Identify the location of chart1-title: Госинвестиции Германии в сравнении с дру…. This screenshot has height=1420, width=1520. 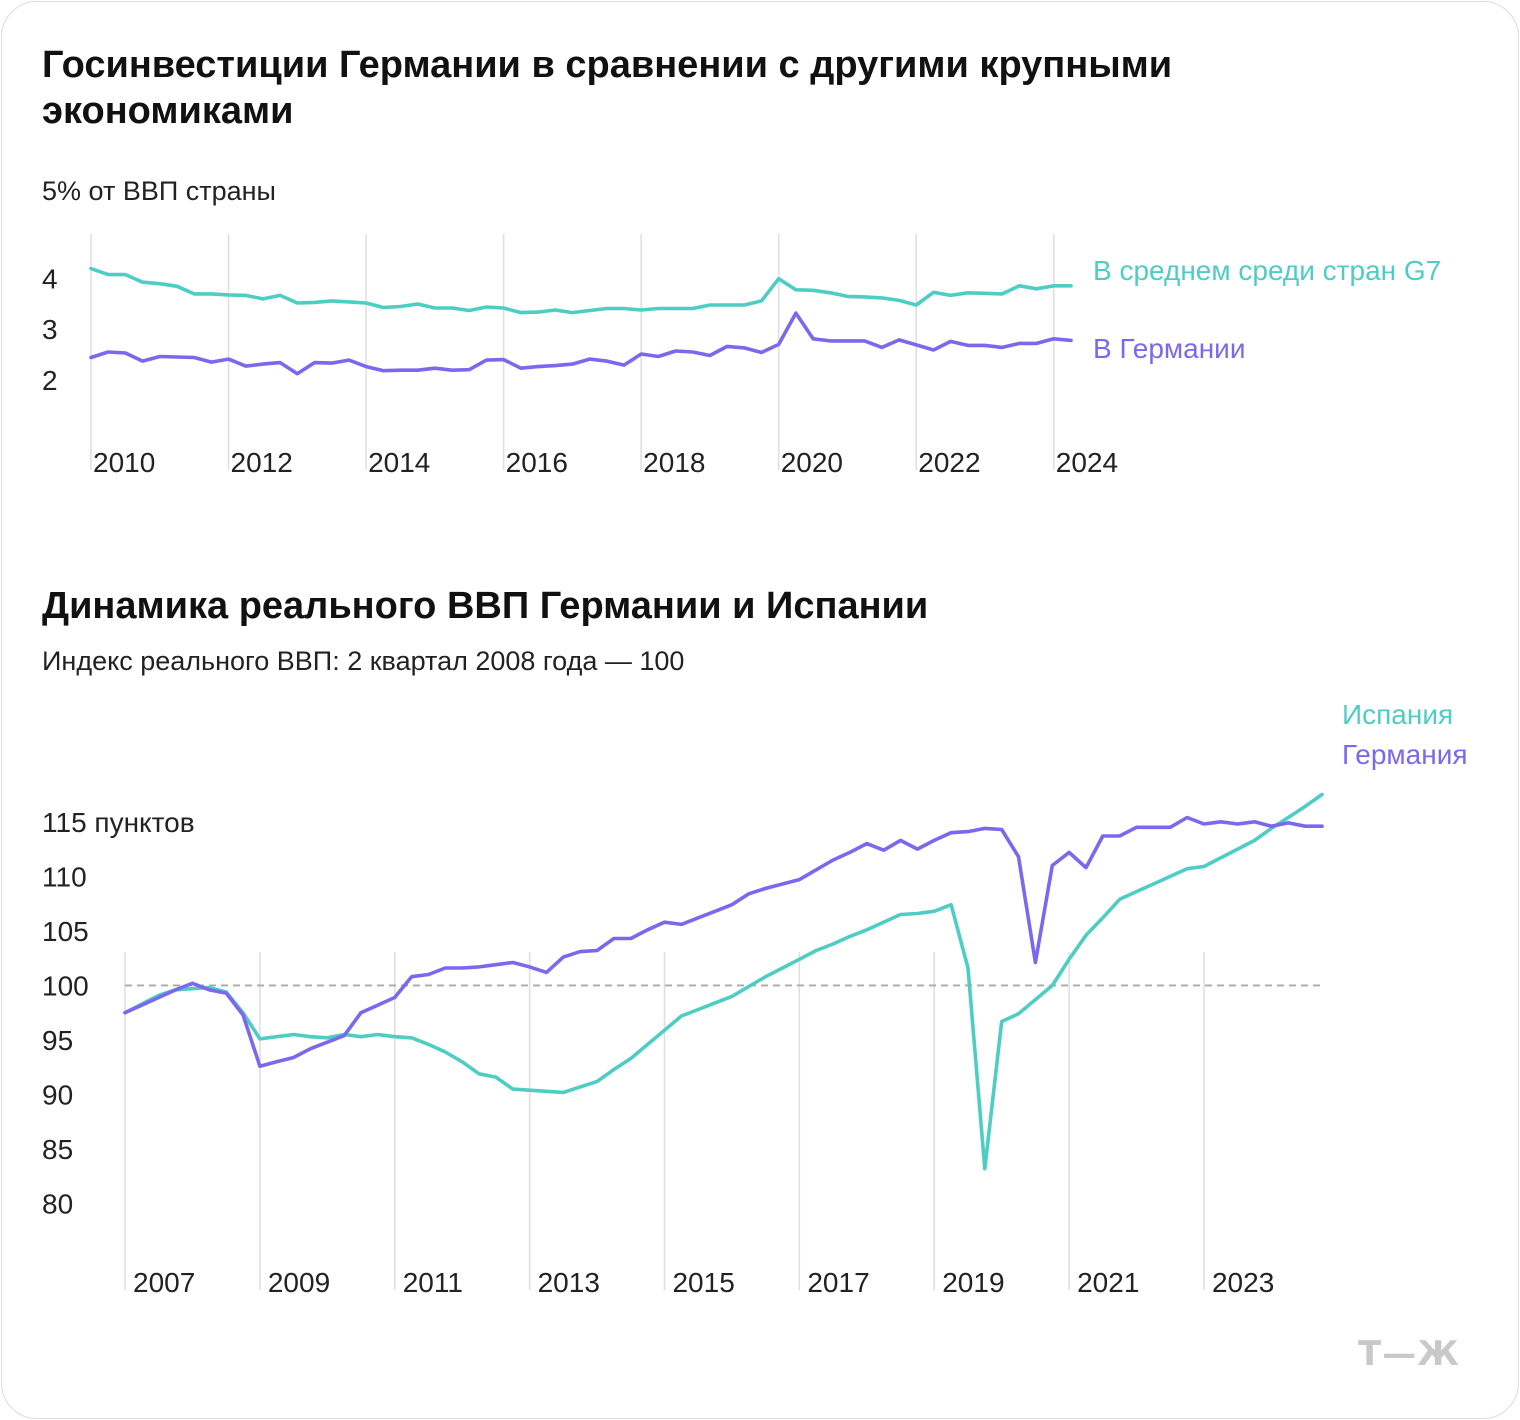
(607, 88).